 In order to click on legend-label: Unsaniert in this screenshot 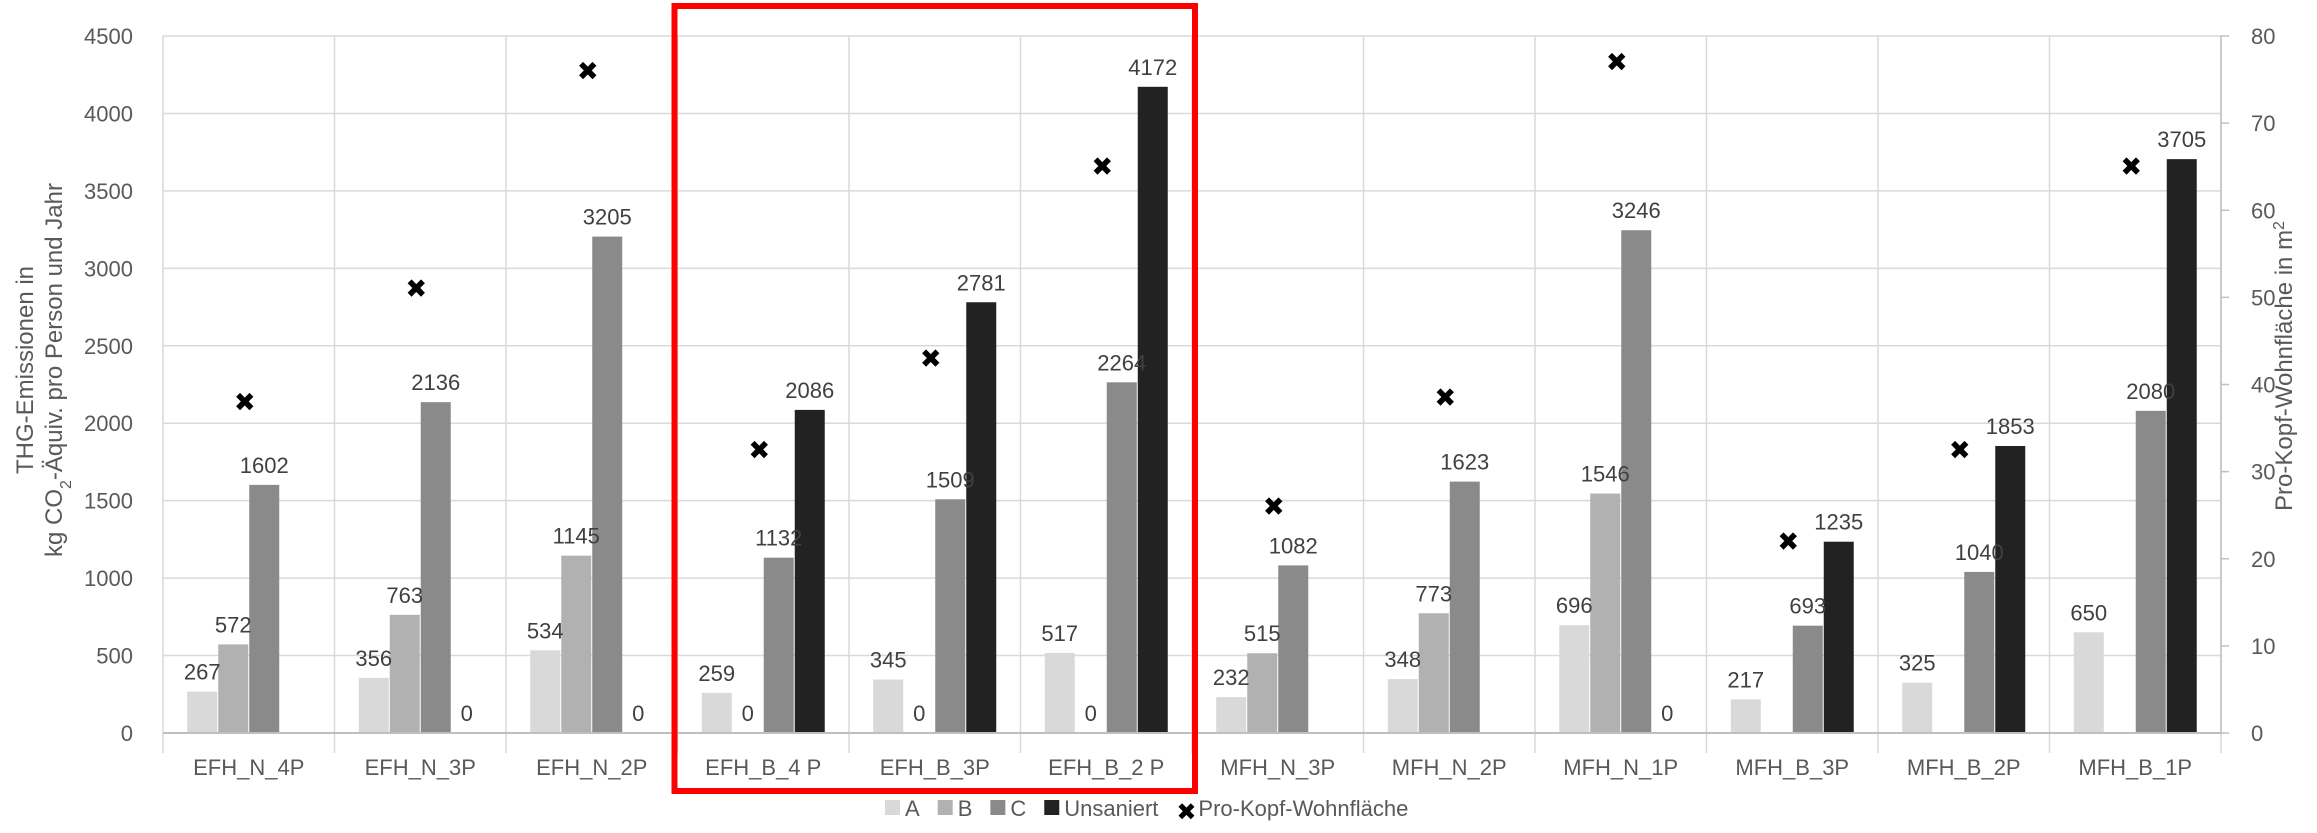, I will do `click(1111, 808)`.